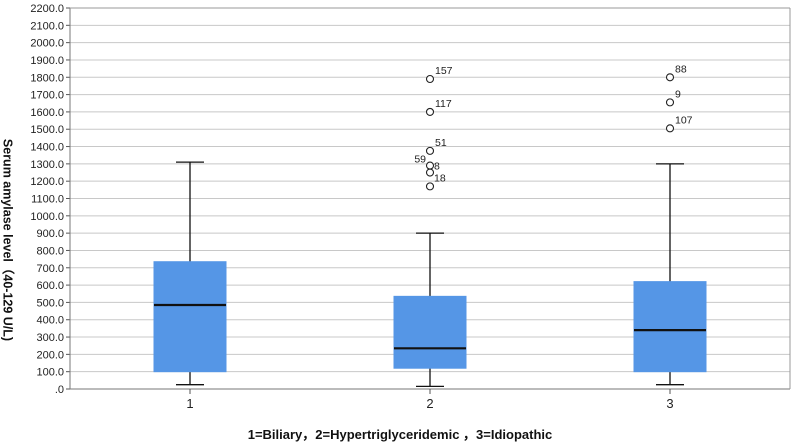 The width and height of the screenshot is (800, 443). Describe the element at coordinates (47, 44) in the screenshot. I see `y-tick-label: 2000.0` at that location.